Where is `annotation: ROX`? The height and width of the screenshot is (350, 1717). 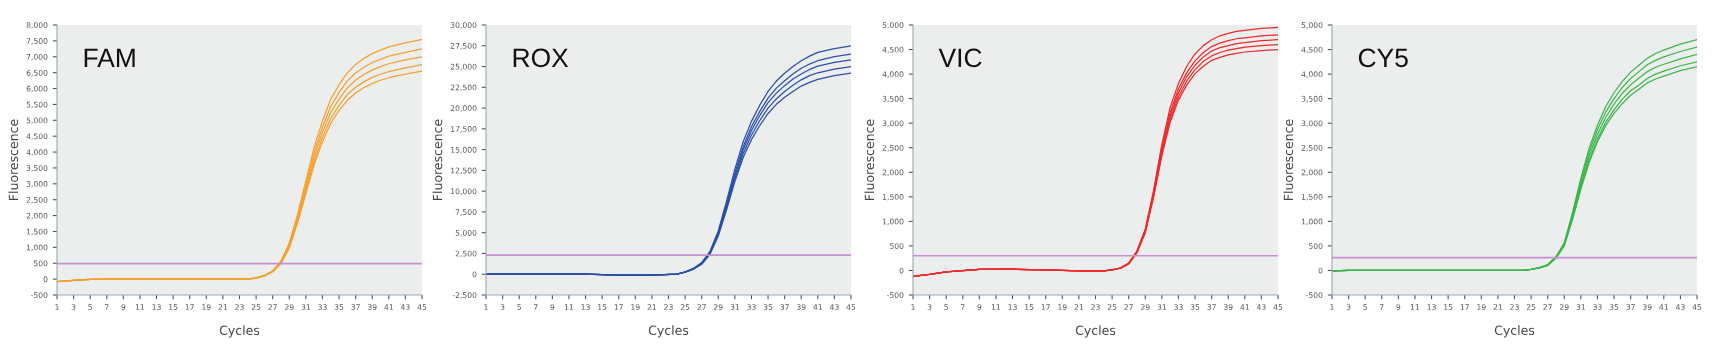
annotation: ROX is located at coordinates (541, 58).